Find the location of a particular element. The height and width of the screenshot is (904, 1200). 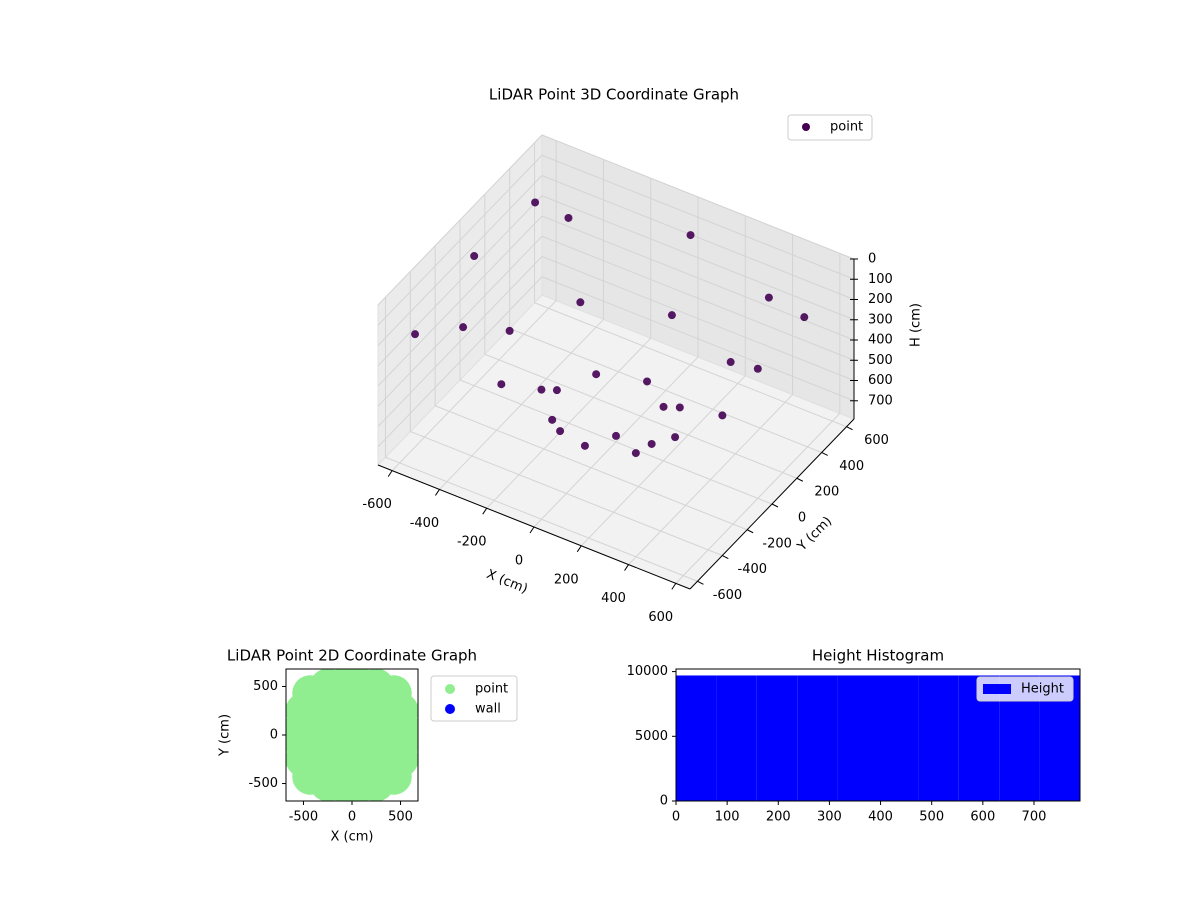

z-tick-label: 700 is located at coordinates (880, 400).